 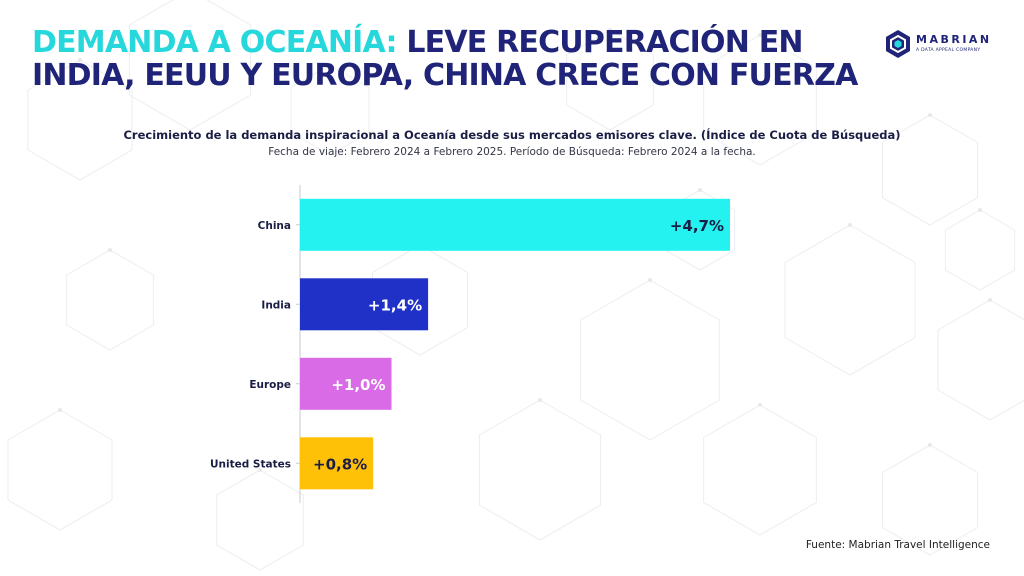 I want to click on bar-india, so click(x=364, y=304).